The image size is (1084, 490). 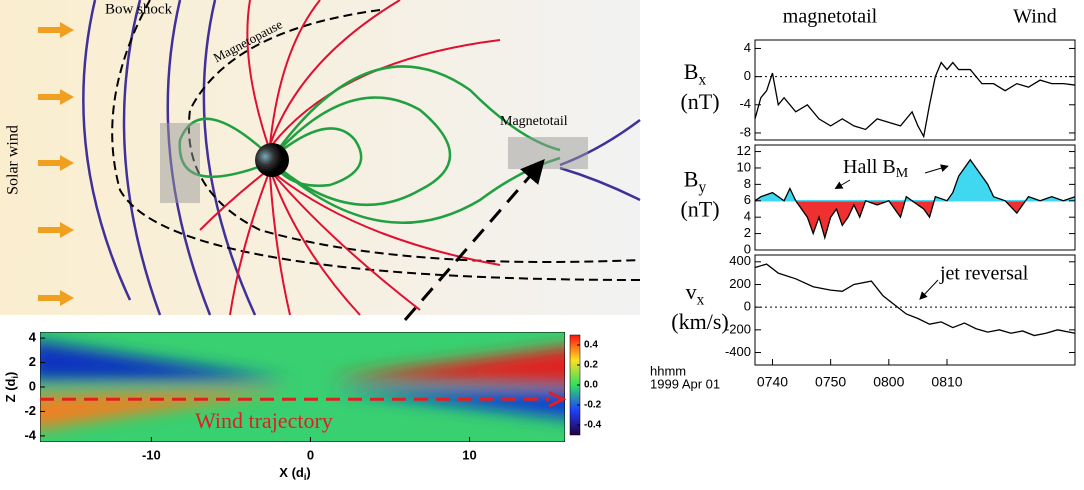 What do you see at coordinates (744, 166) in the screenshot?
I see `y-tick-label: 10` at bounding box center [744, 166].